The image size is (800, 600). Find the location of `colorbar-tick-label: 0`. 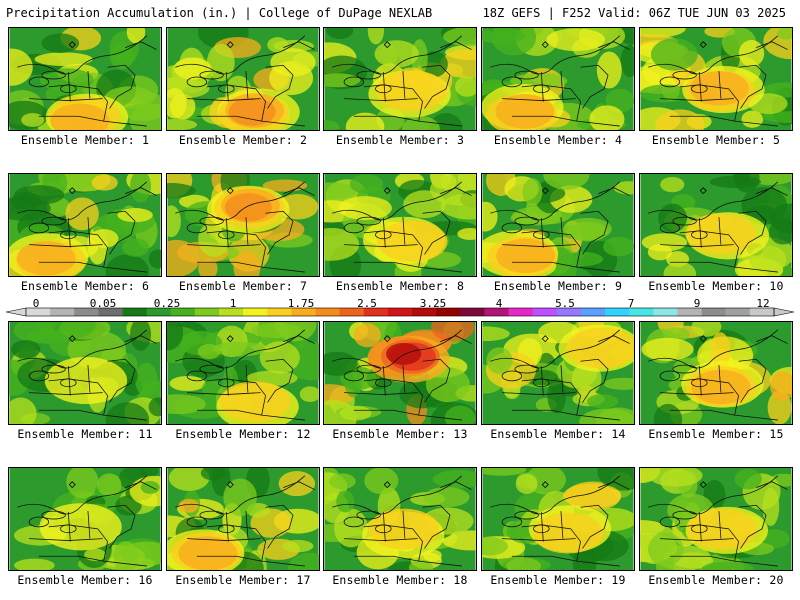

colorbar-tick-label: 0 is located at coordinates (36, 303).